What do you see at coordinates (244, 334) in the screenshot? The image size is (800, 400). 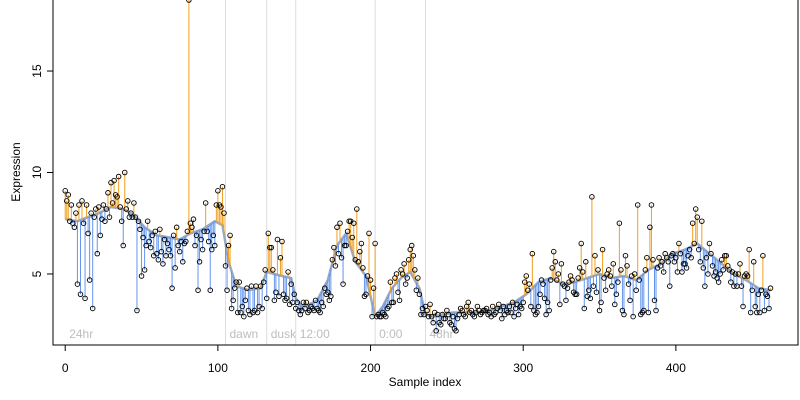 I see `time-marker-label: dawn` at bounding box center [244, 334].